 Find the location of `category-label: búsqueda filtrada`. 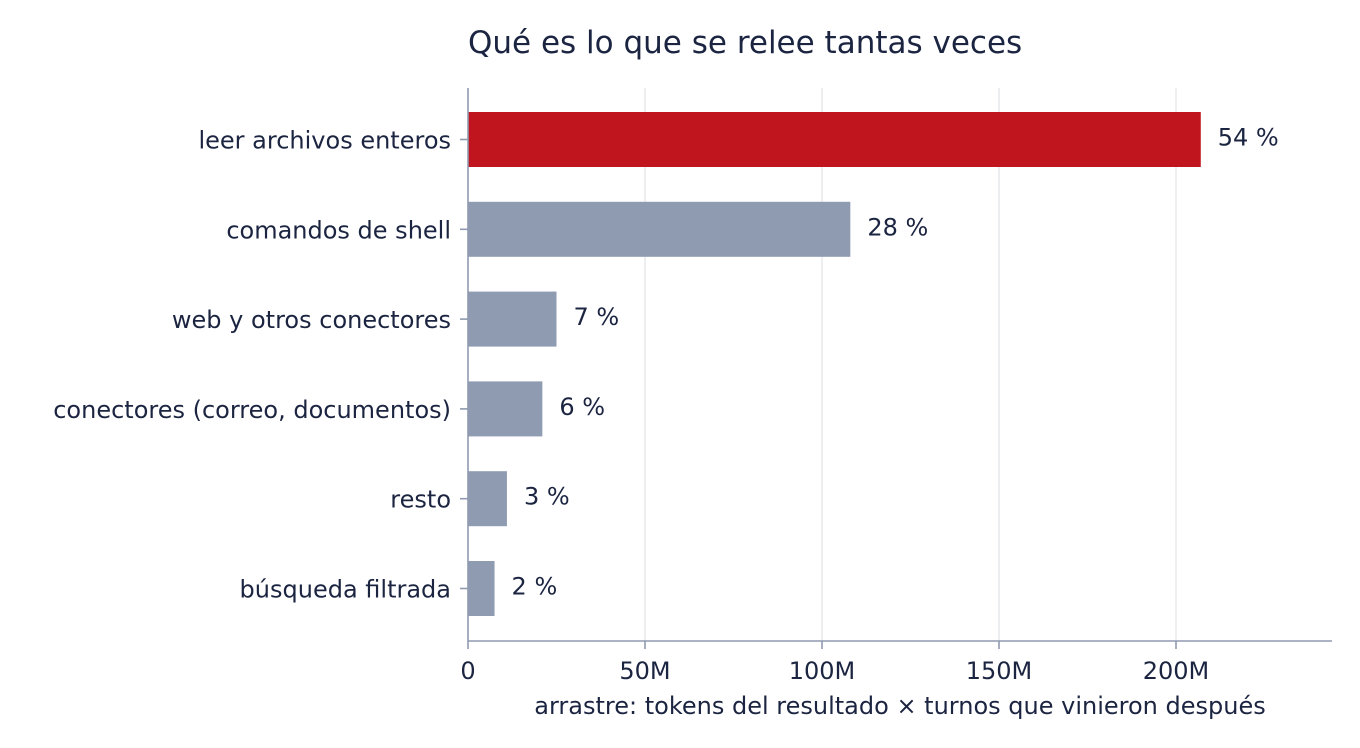

category-label: búsqueda filtrada is located at coordinates (345, 590).